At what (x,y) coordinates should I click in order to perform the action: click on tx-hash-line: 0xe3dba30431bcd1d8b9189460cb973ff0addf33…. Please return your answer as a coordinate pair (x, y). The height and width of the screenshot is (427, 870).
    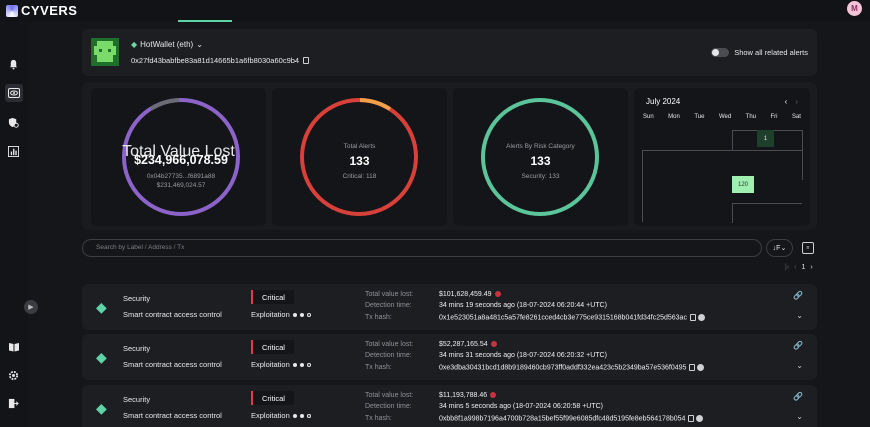
    Looking at the image, I should click on (572, 368).